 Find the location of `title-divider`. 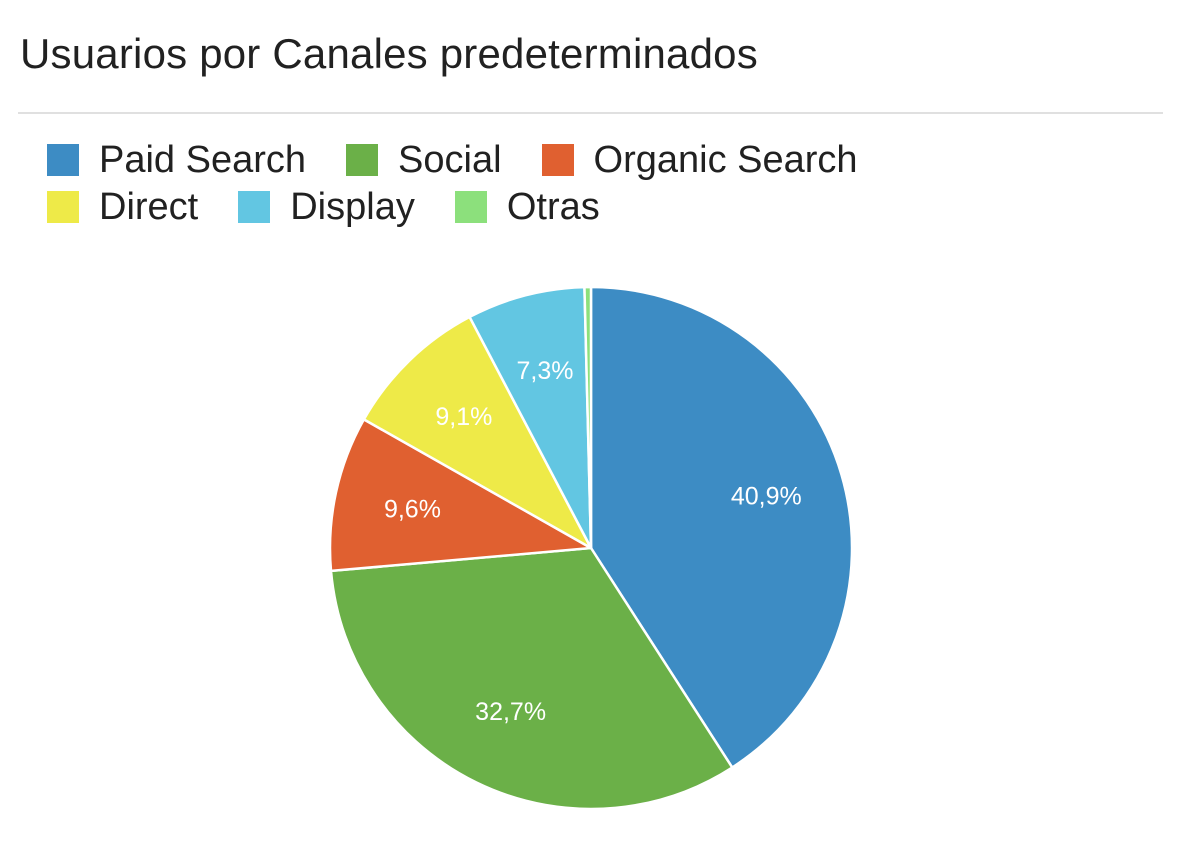

title-divider is located at coordinates (590, 113).